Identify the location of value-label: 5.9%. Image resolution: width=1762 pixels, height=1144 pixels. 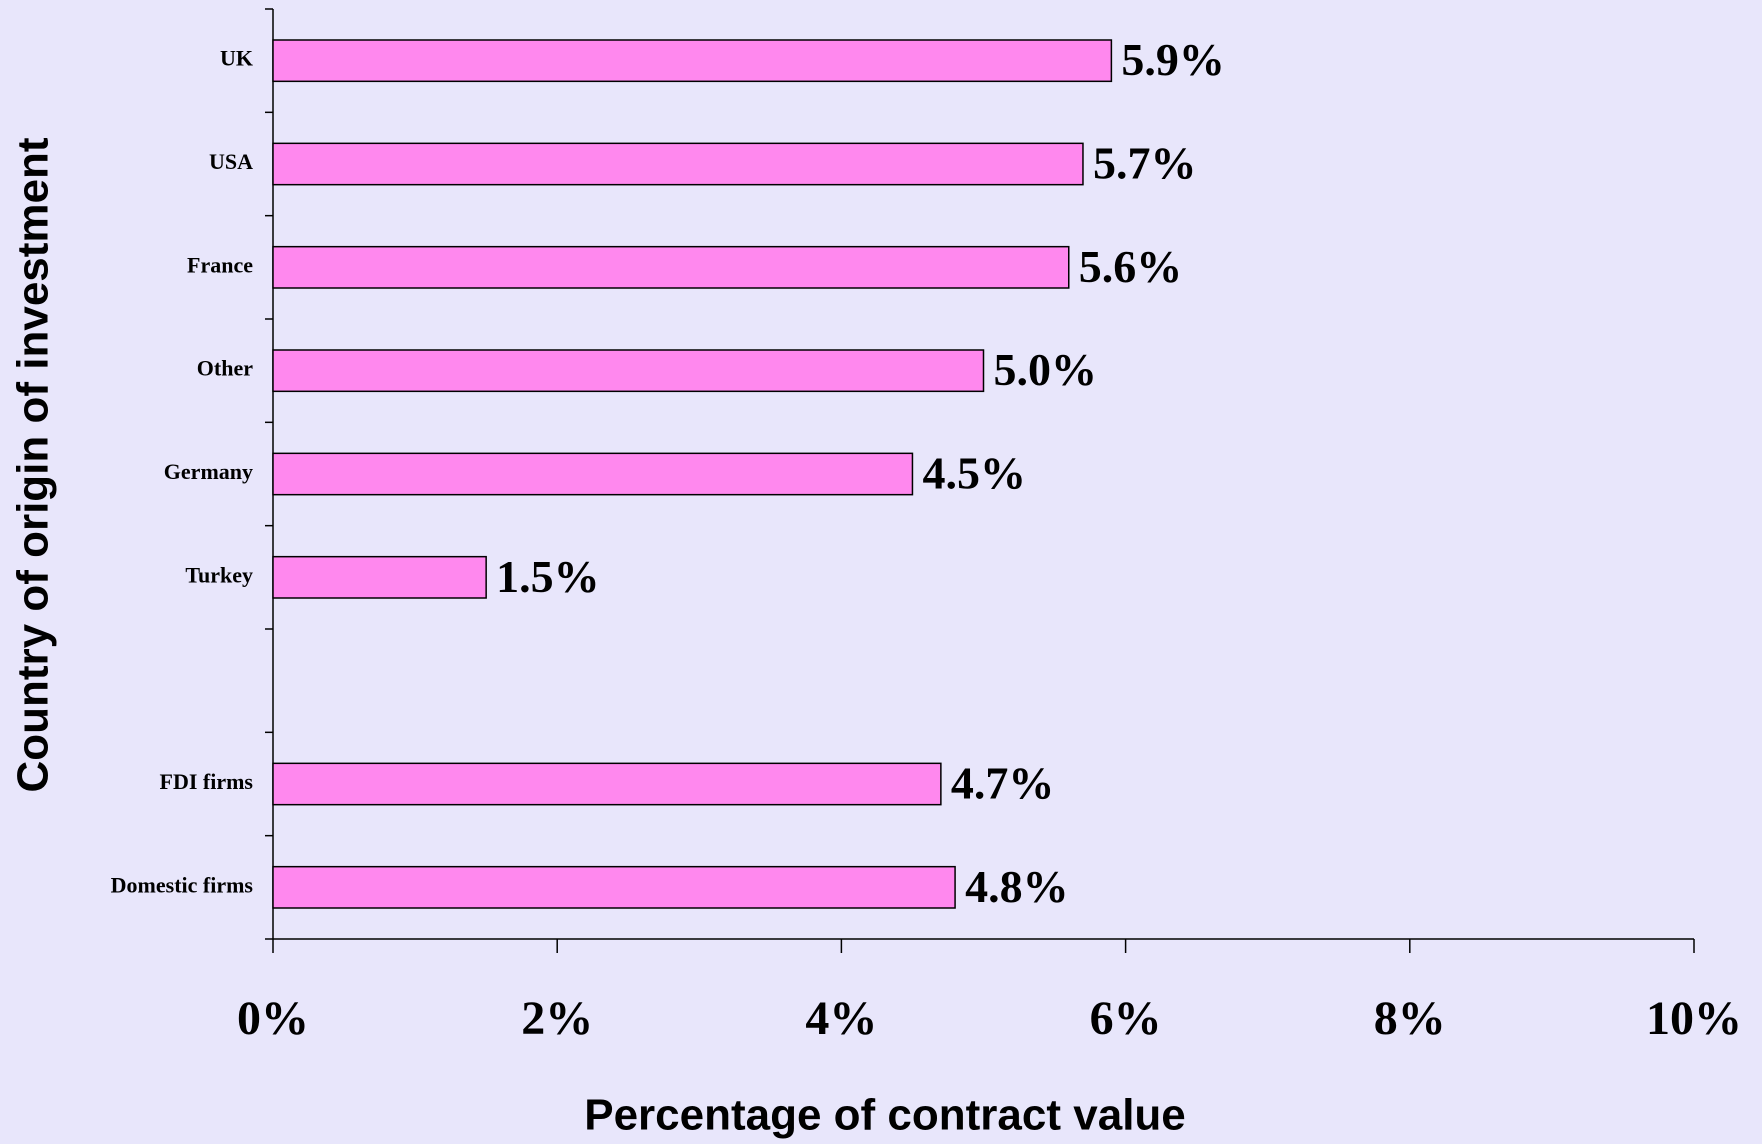
(1173, 59).